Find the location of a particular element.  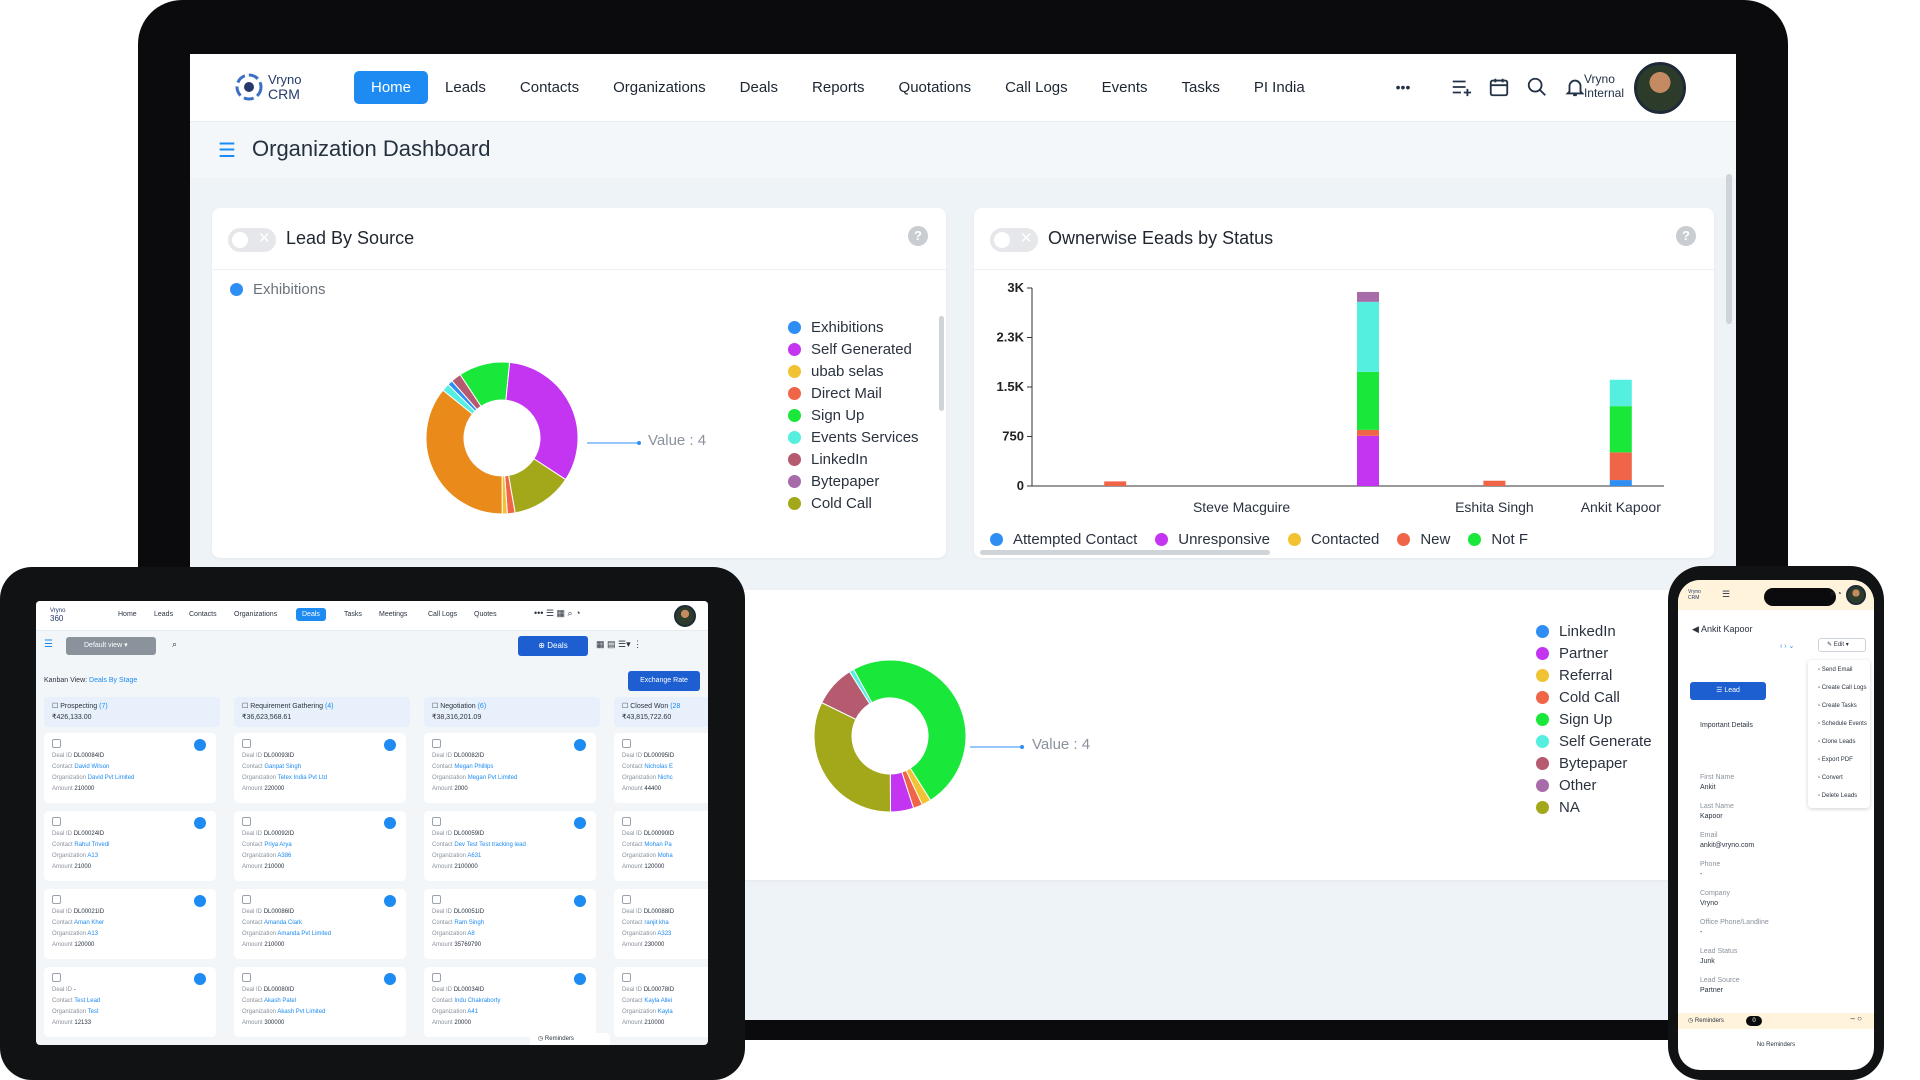

record-nav-arrows: ‹ › ⌄ is located at coordinates (1787, 646).